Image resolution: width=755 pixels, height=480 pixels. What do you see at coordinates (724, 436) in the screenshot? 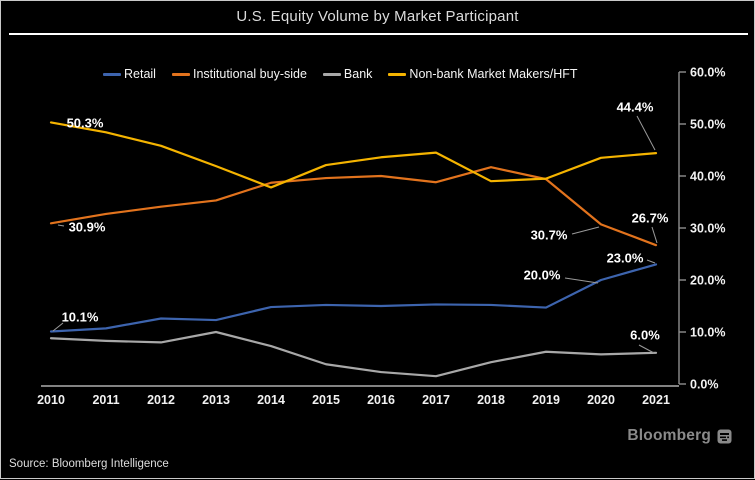
I see `bloomberg-terminal-icon` at bounding box center [724, 436].